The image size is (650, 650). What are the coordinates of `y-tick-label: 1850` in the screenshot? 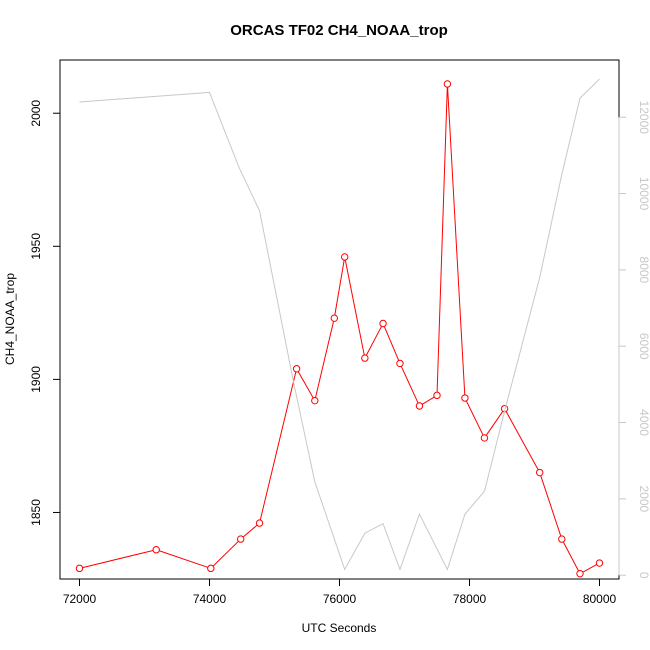 It's located at (36, 512).